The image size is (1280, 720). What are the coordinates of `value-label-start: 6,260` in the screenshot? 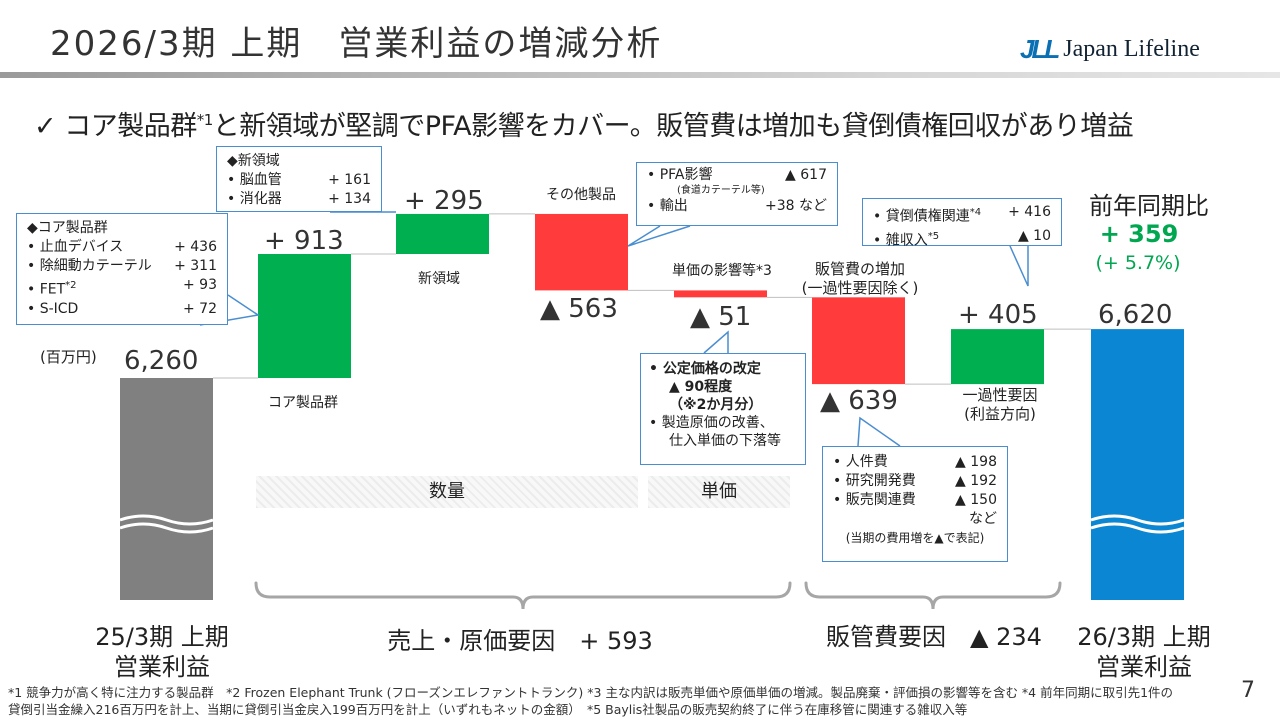 It's located at (161, 361).